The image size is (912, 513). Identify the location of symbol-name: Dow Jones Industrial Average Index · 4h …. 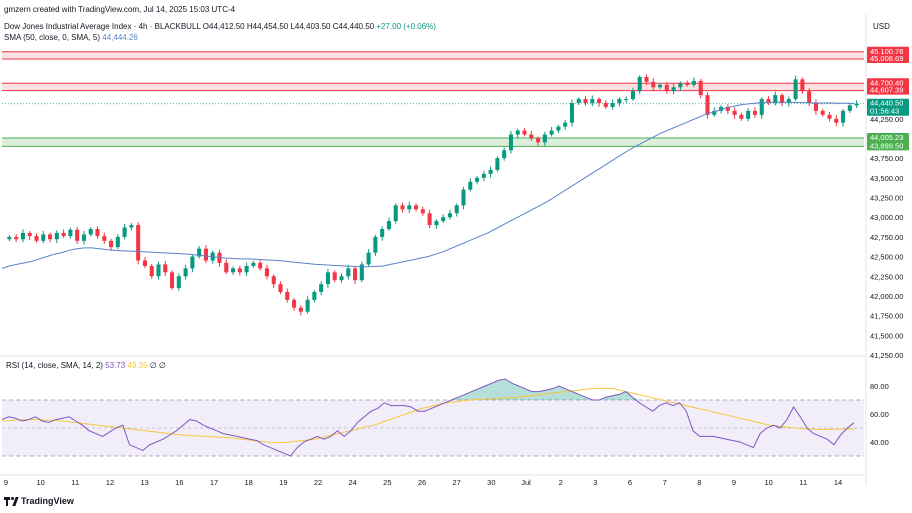
(102, 26).